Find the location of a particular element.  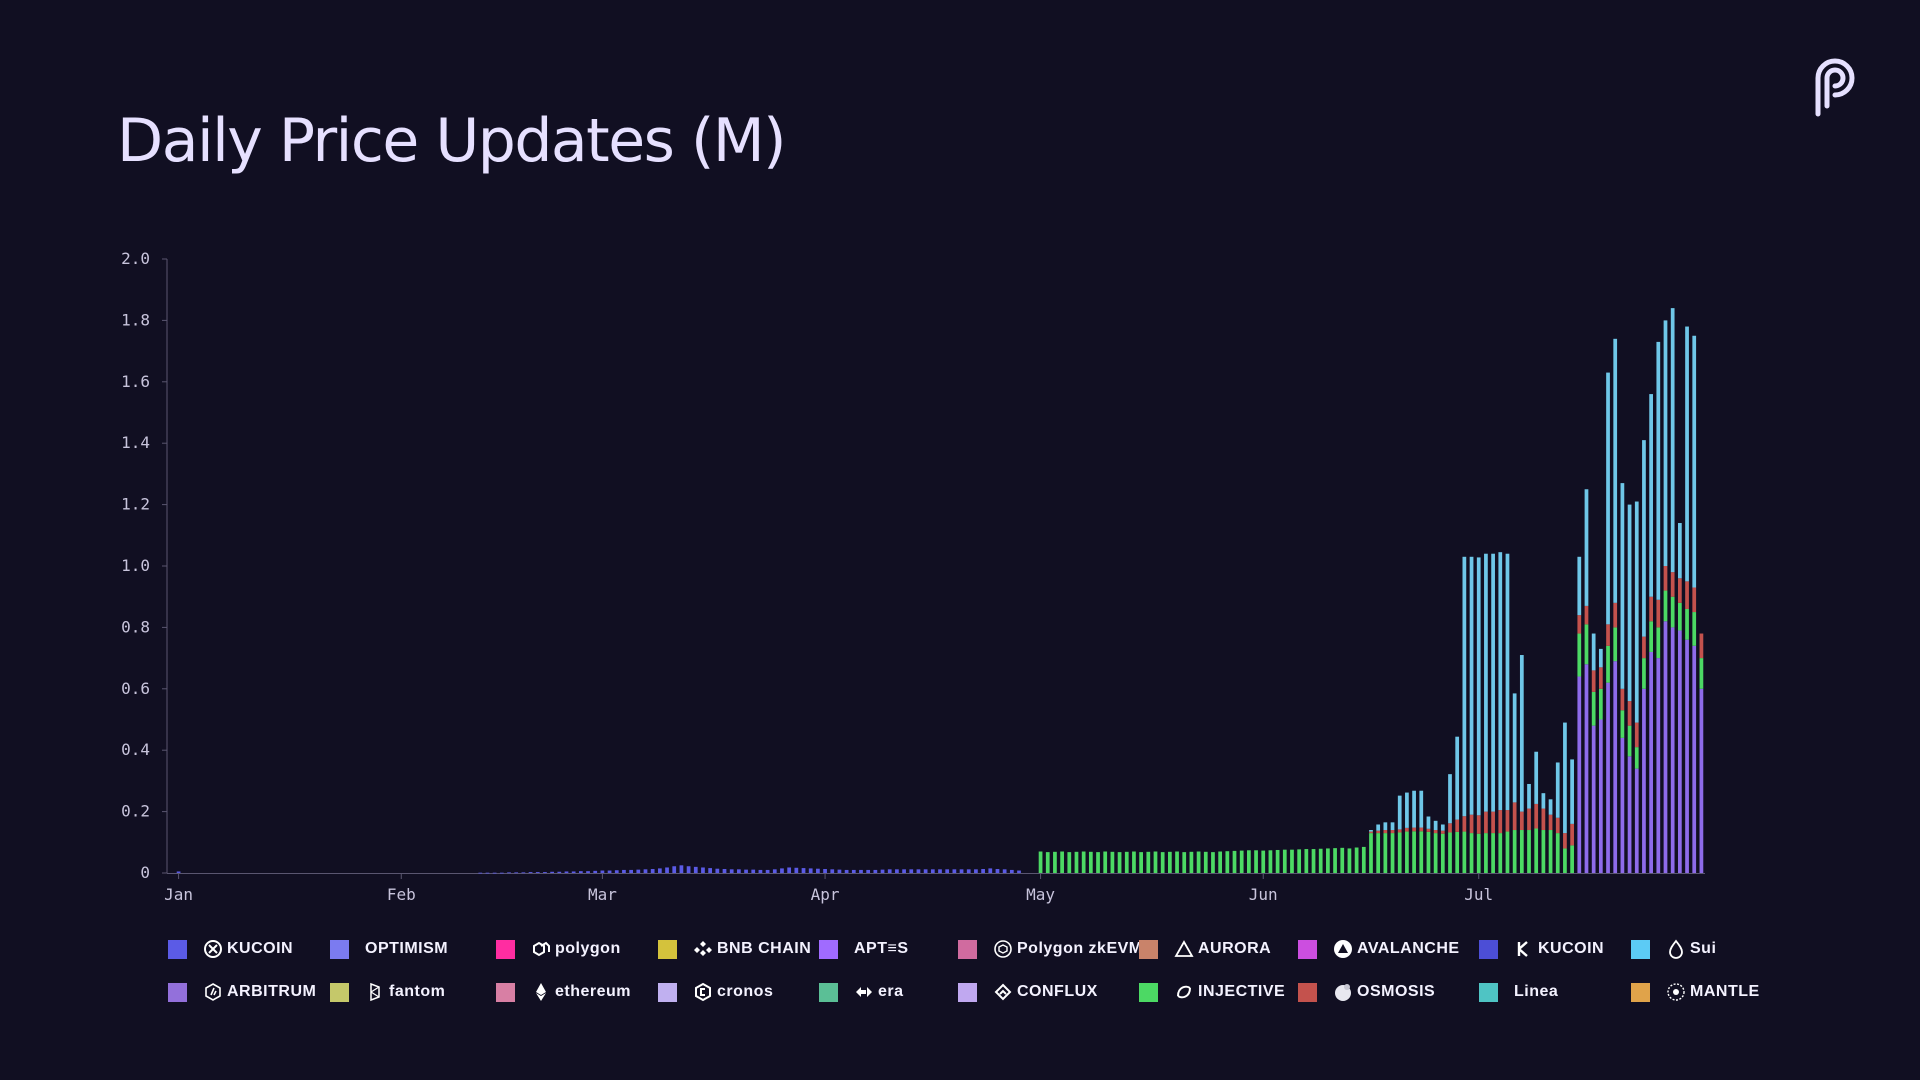

y-tick-label: 1.0 is located at coordinates (135, 565).